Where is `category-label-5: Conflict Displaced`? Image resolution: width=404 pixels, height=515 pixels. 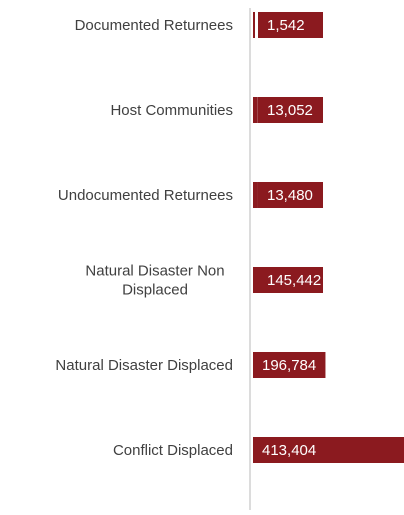
category-label-5: Conflict Displaced is located at coordinates (173, 450).